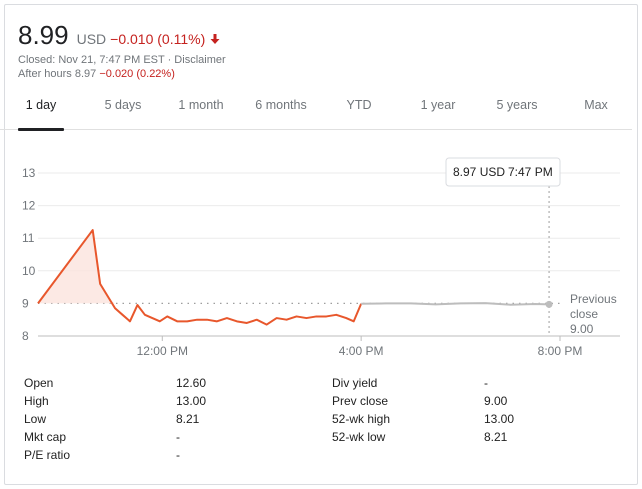 Image resolution: width=642 pixels, height=489 pixels. I want to click on closed-status: Closed: Nov 21, 7:47 PM EST · Disclaimer, so click(122, 60).